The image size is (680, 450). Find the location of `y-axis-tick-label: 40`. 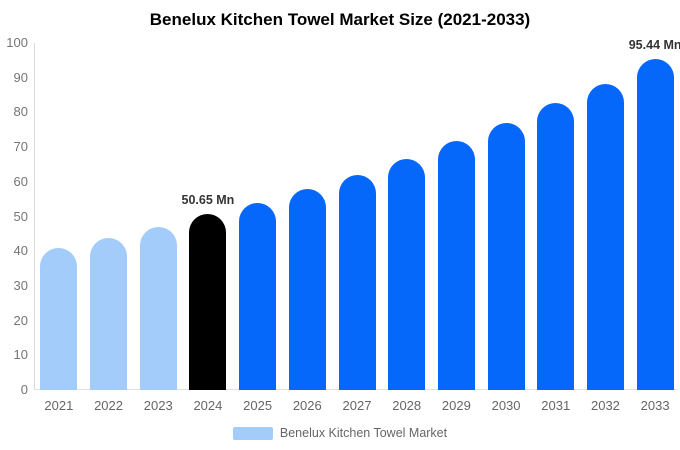

y-axis-tick-label: 40 is located at coordinates (20, 251).